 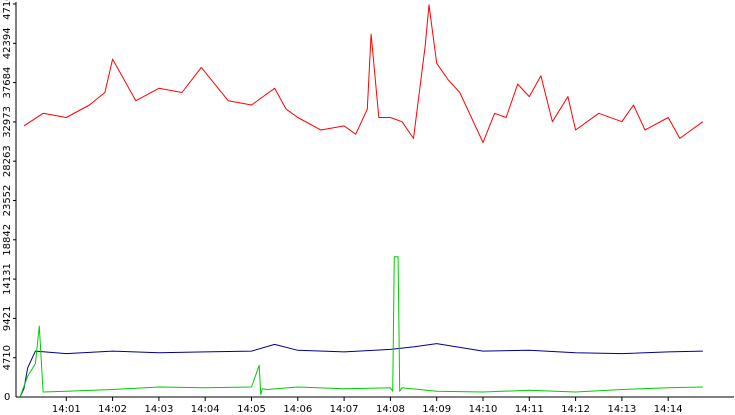 What do you see at coordinates (7, 43) in the screenshot?
I see `y-tick-label: 42394` at bounding box center [7, 43].